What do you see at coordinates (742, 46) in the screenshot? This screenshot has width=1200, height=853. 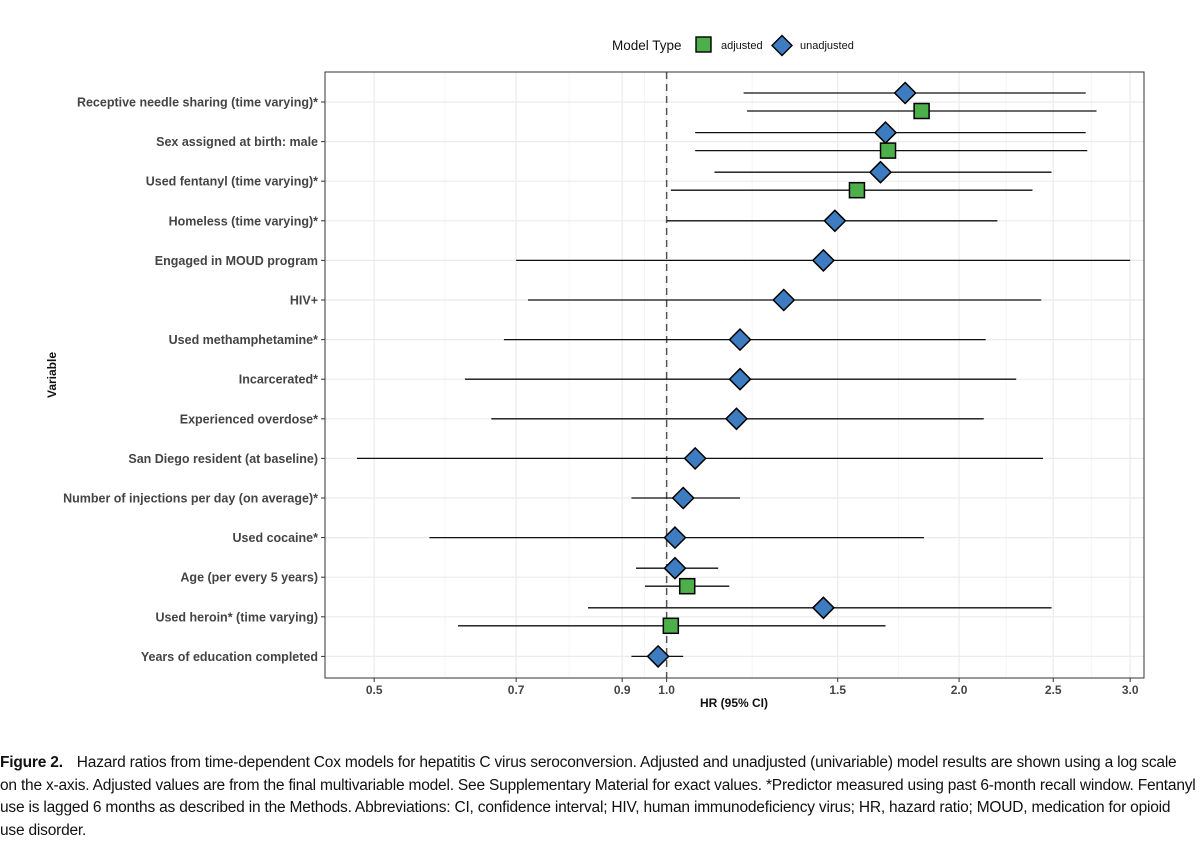 I see `legend-adjusted-label: adjusted` at bounding box center [742, 46].